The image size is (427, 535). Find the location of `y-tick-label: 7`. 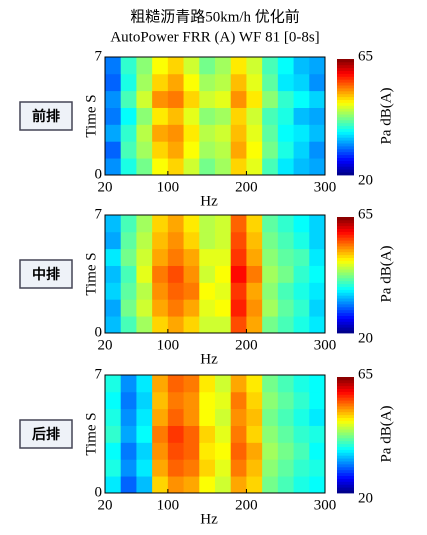

y-tick-label: 7 is located at coordinates (99, 374).